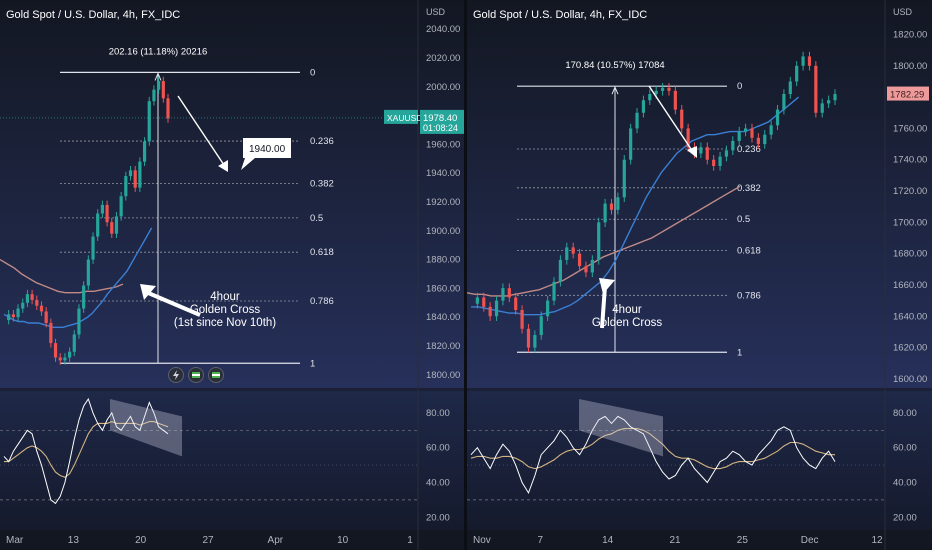  What do you see at coordinates (615, 90) in the screenshot?
I see `measure-arrowhead` at bounding box center [615, 90].